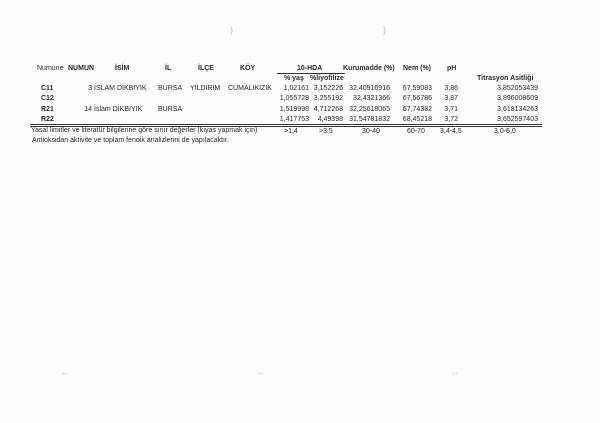  Describe the element at coordinates (417, 99) in the screenshot. I see `cell-nem: 67,56786` at that location.